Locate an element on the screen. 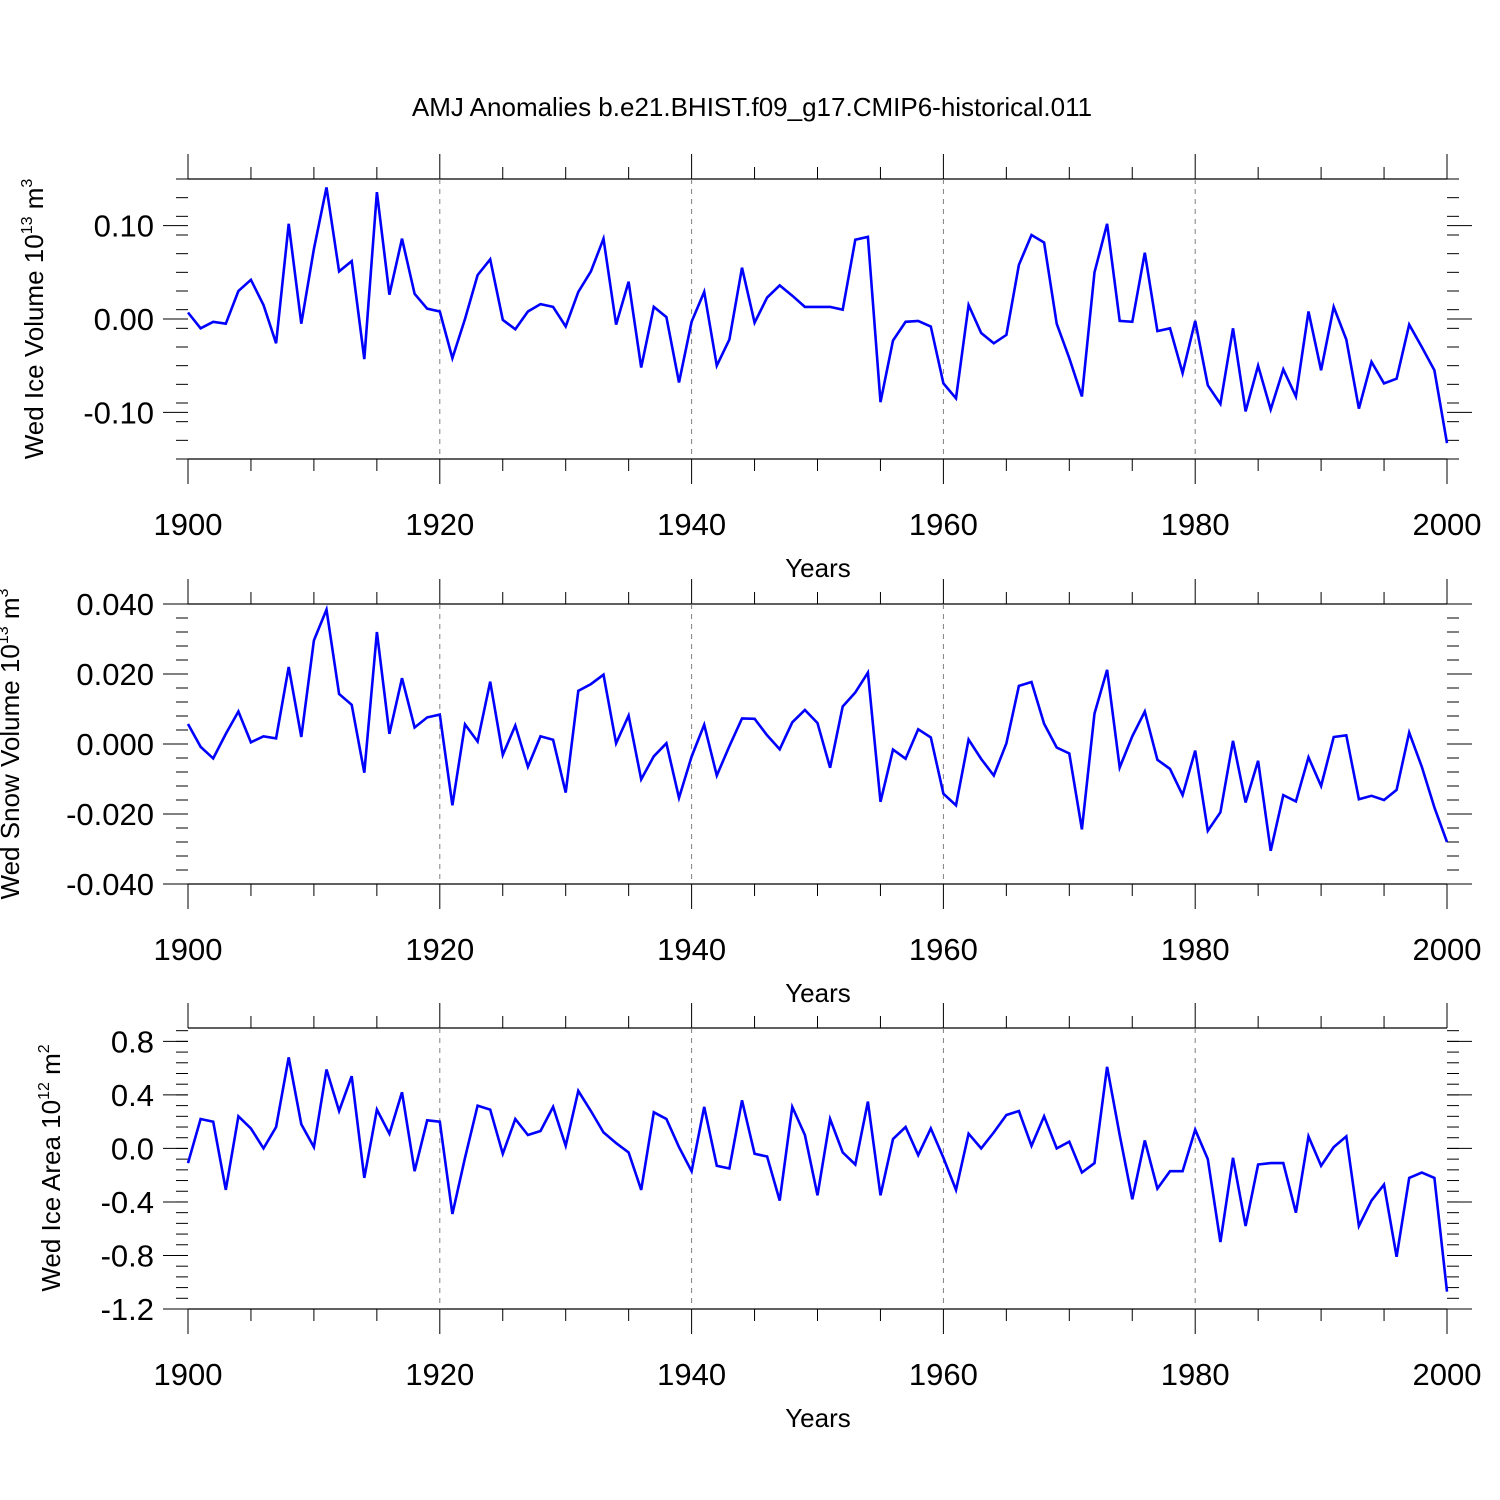 This screenshot has width=1500, height=1500. y-label-unit-exponent: 2 is located at coordinates (44, 1048).